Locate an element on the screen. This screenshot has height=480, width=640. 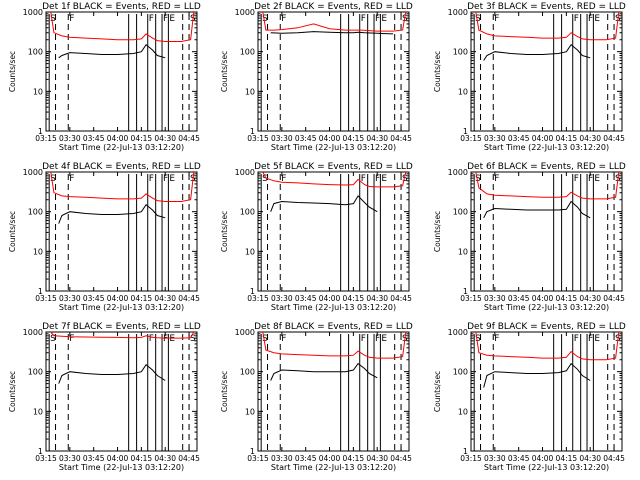
panel-title: Det 8f BLACK = Events, RED = LLD is located at coordinates (333, 327).